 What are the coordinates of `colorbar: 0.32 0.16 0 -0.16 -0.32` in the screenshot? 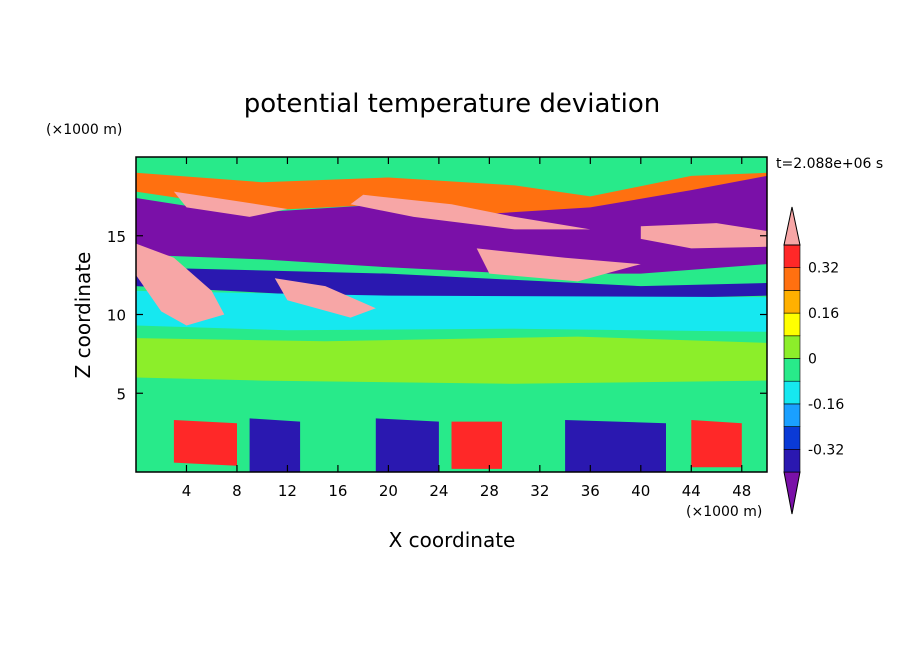 It's located at (813, 360).